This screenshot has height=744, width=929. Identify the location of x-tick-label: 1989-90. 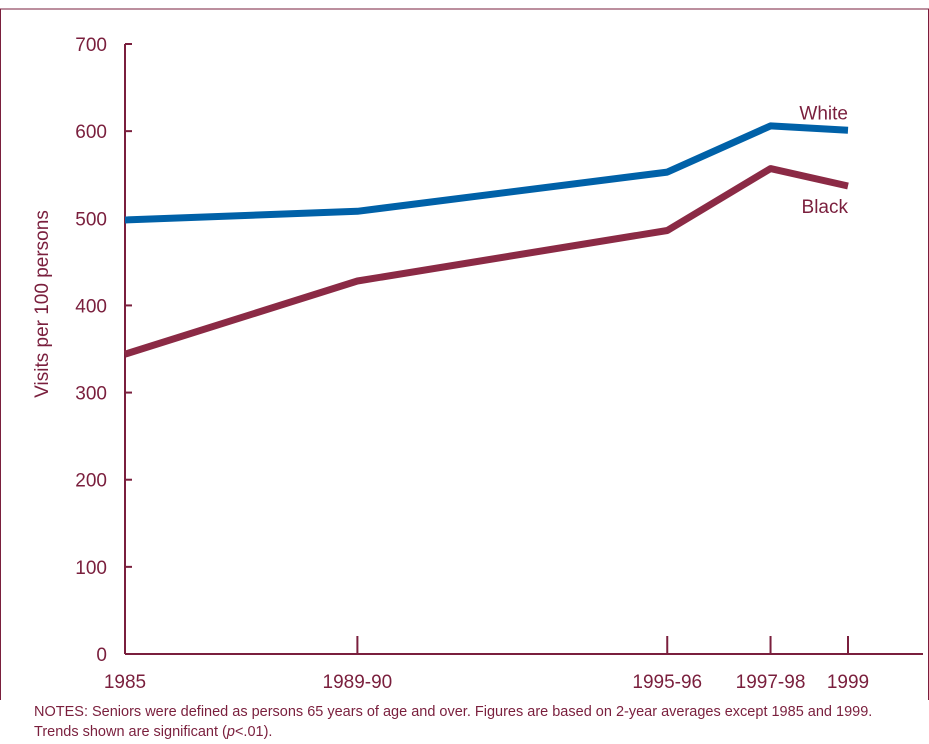
(358, 682).